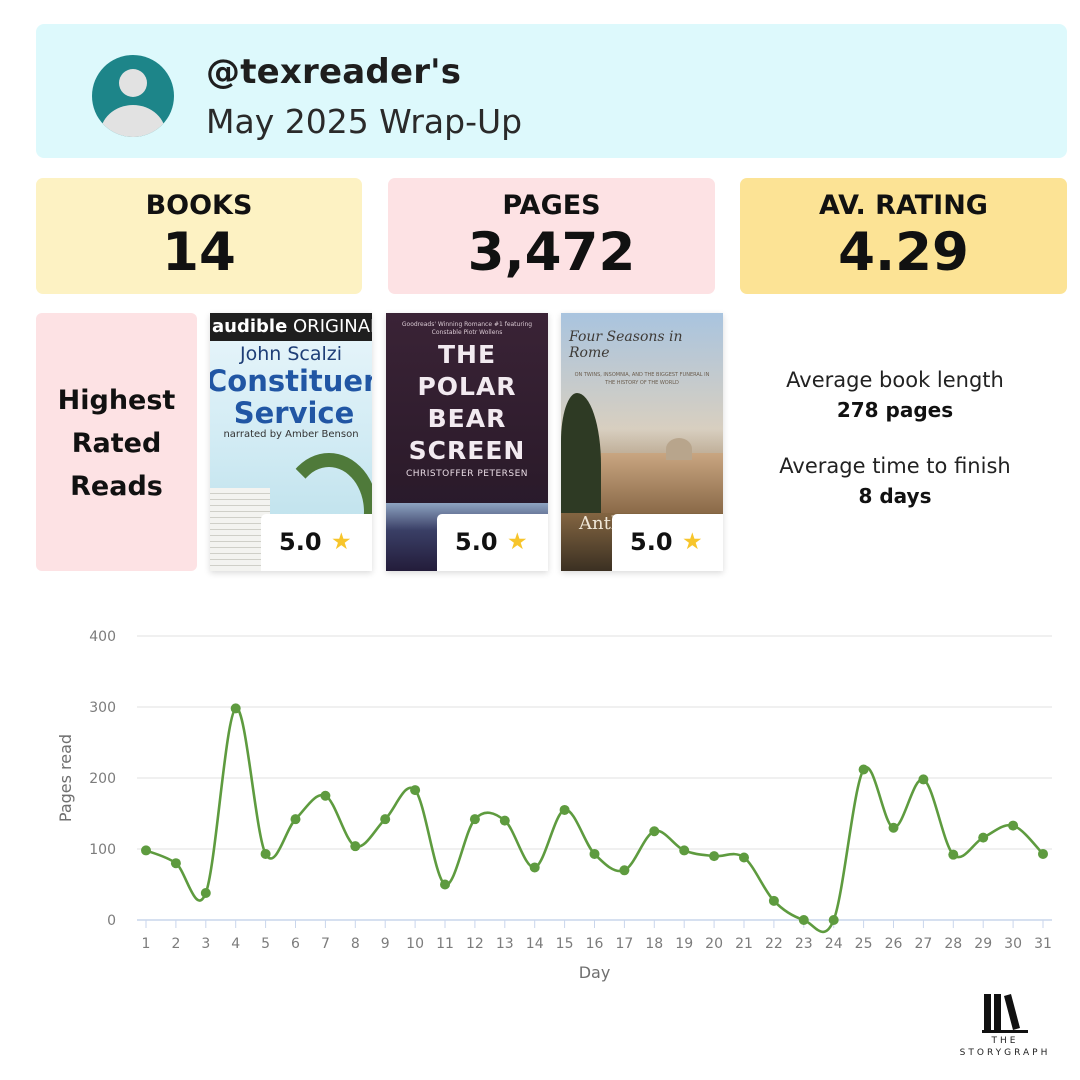  I want to click on books-label: BOOKS, so click(199, 205).